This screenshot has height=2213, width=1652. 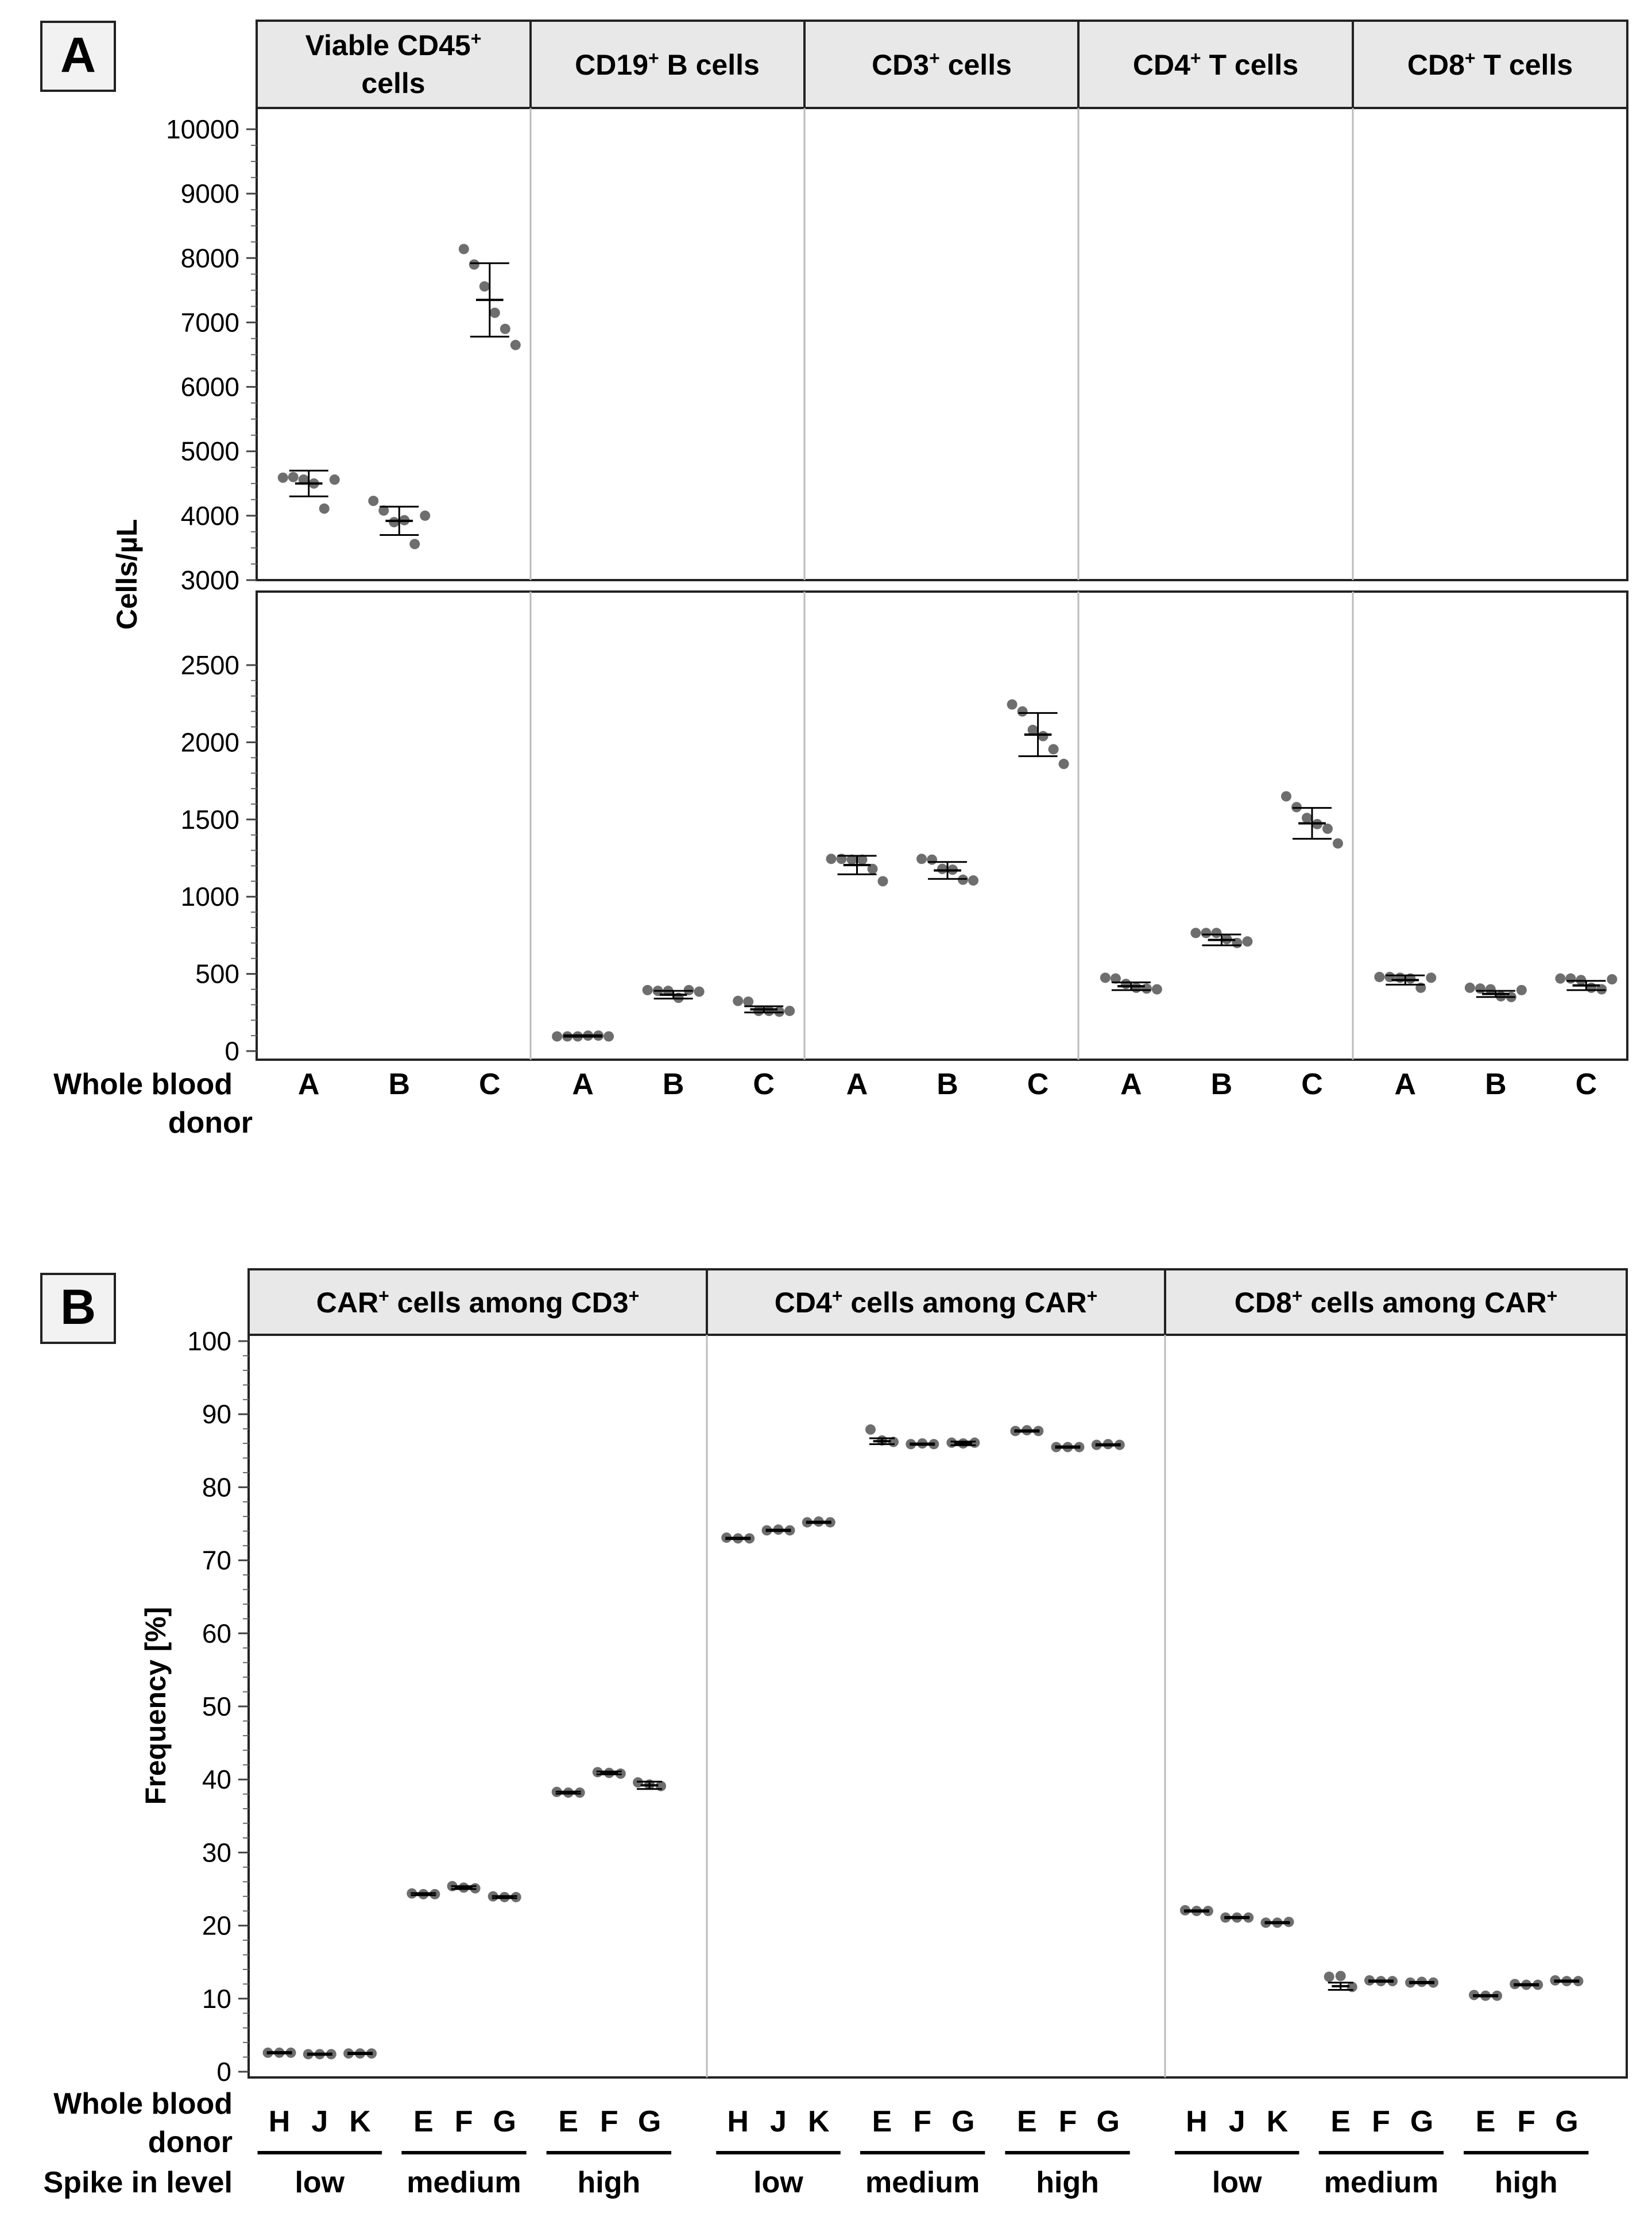 I want to click on y-tick-label-lower-0: 0, so click(x=232, y=1051).